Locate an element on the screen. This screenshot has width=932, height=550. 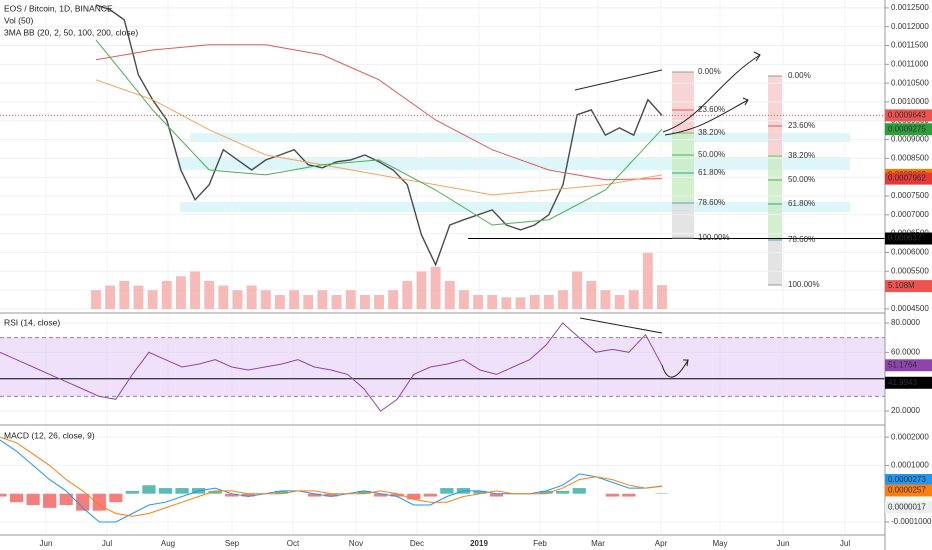
arrow-head is located at coordinates (757, 56).